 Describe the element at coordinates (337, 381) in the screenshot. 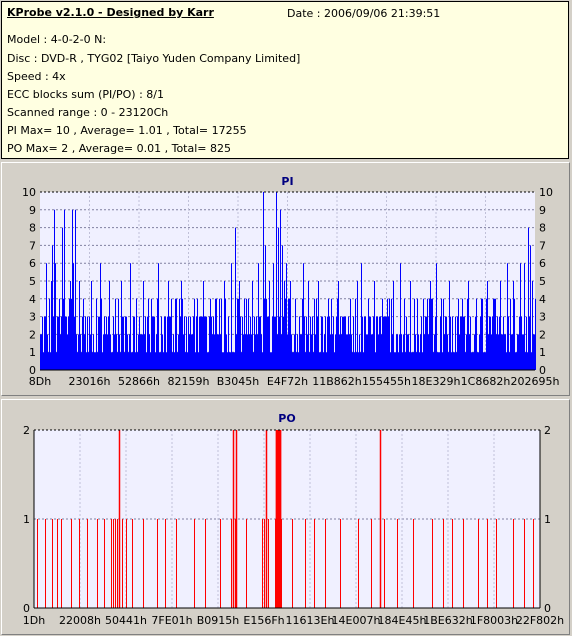

I see `x-tick-label: 11B862h` at that location.